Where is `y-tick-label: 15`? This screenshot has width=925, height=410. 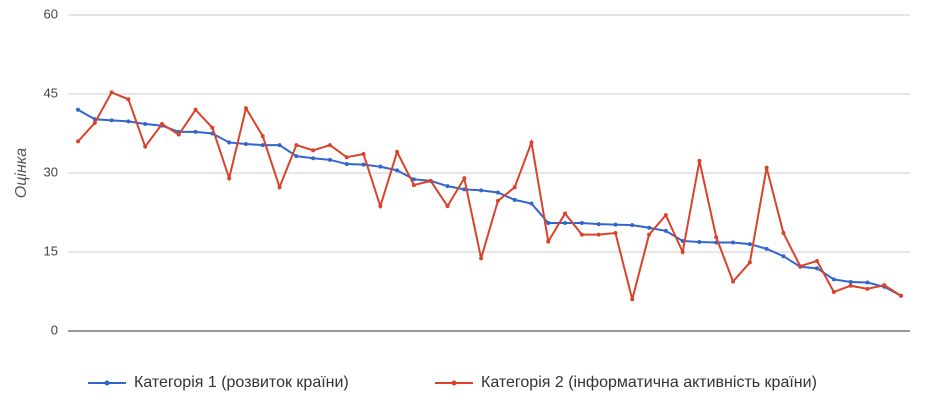
y-tick-label: 15 is located at coordinates (51, 250).